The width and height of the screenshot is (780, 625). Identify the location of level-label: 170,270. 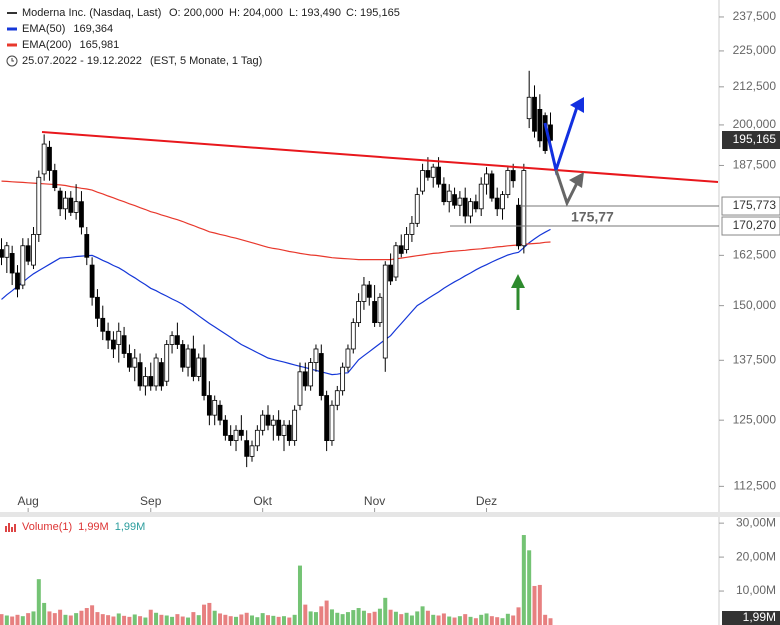
(755, 225).